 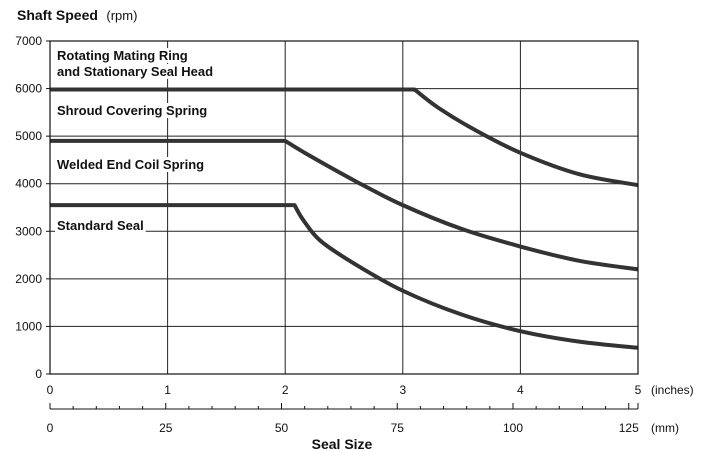 What do you see at coordinates (28, 231) in the screenshot?
I see `y-tick-label: 3000` at bounding box center [28, 231].